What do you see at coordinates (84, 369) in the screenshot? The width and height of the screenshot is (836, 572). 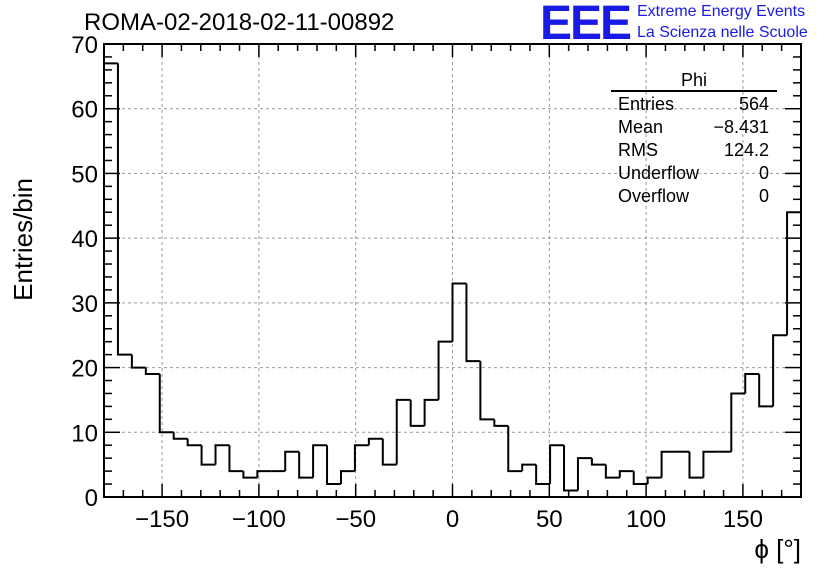 I see `y-tick-label: 20` at bounding box center [84, 369].